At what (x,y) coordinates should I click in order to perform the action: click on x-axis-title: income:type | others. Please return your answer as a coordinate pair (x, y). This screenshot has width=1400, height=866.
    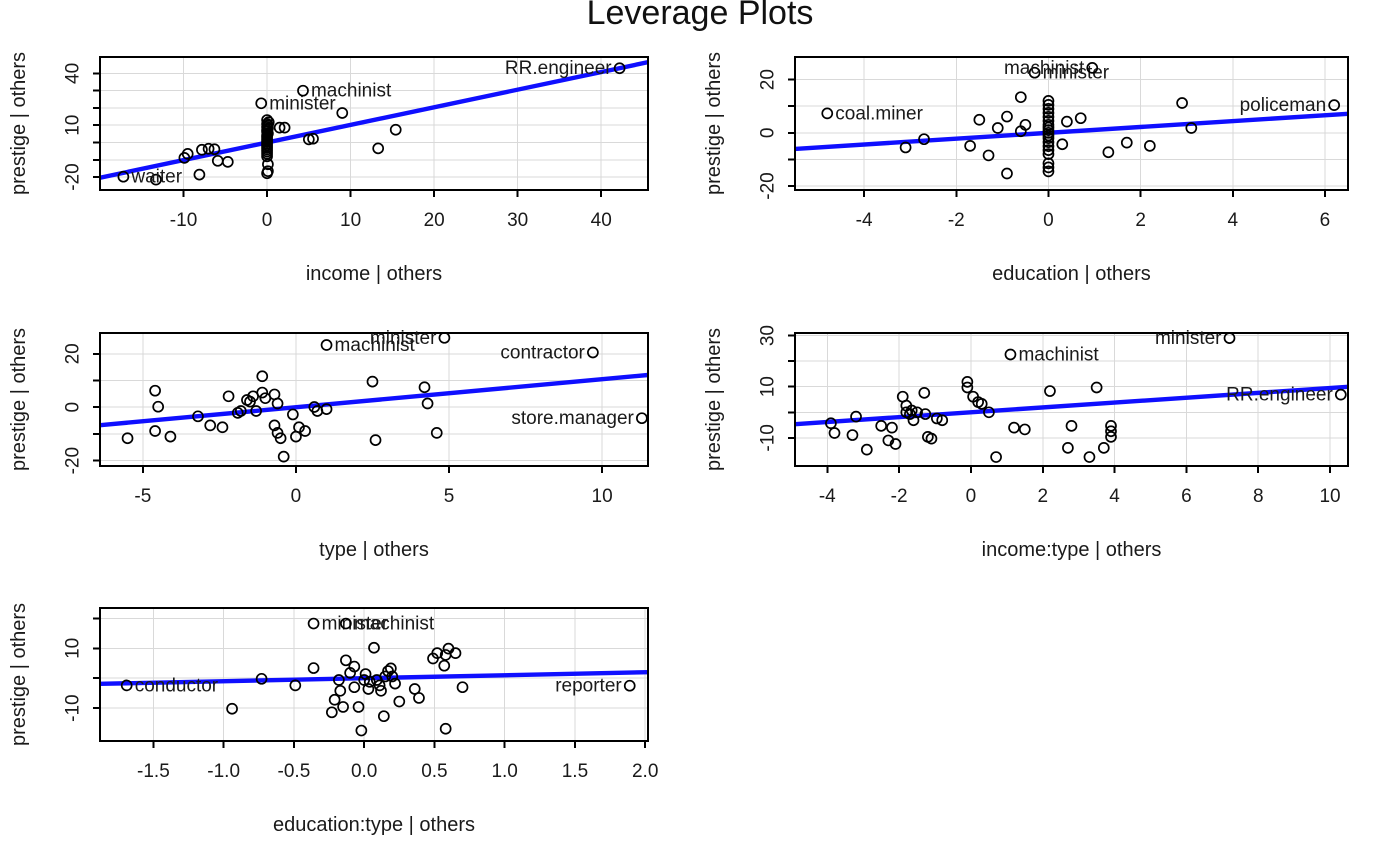
    Looking at the image, I should click on (1072, 550).